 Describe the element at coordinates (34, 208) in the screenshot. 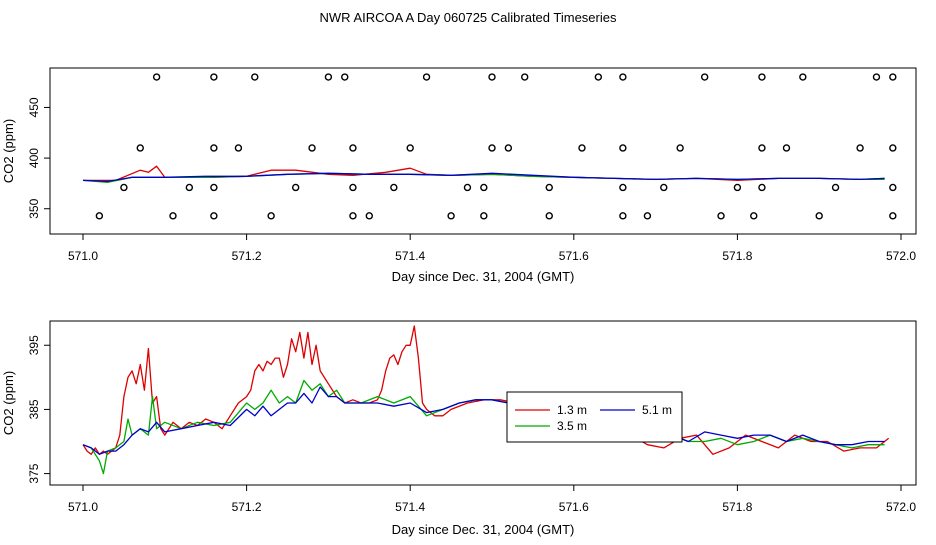

I see `y-tick-label: 350` at that location.